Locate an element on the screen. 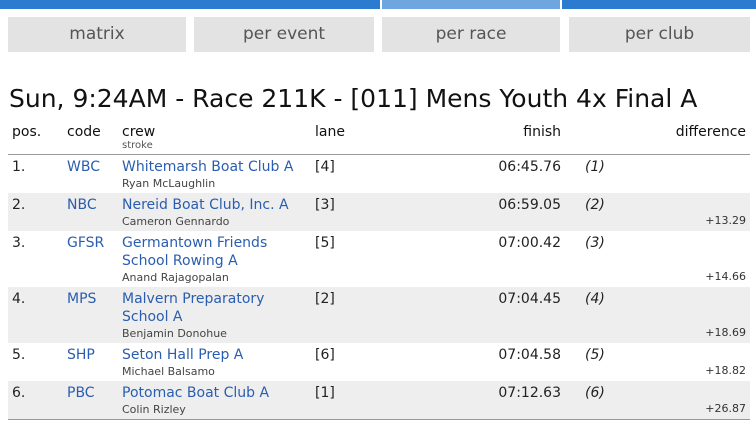 The height and width of the screenshot is (427, 756). place: (5) is located at coordinates (595, 355).